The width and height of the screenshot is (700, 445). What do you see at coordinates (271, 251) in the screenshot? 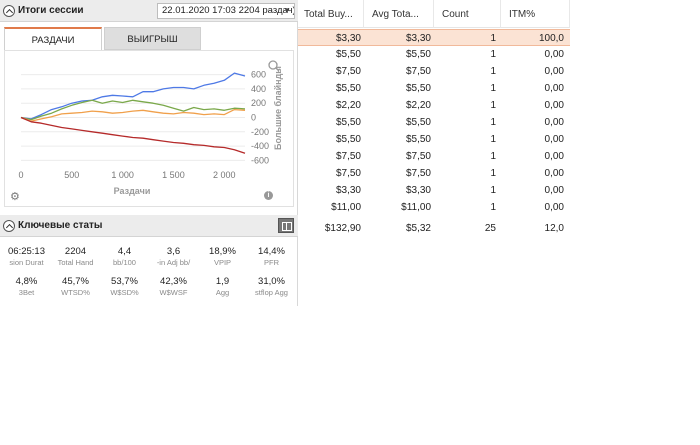
I see `stat-value: 14,4%` at bounding box center [271, 251].